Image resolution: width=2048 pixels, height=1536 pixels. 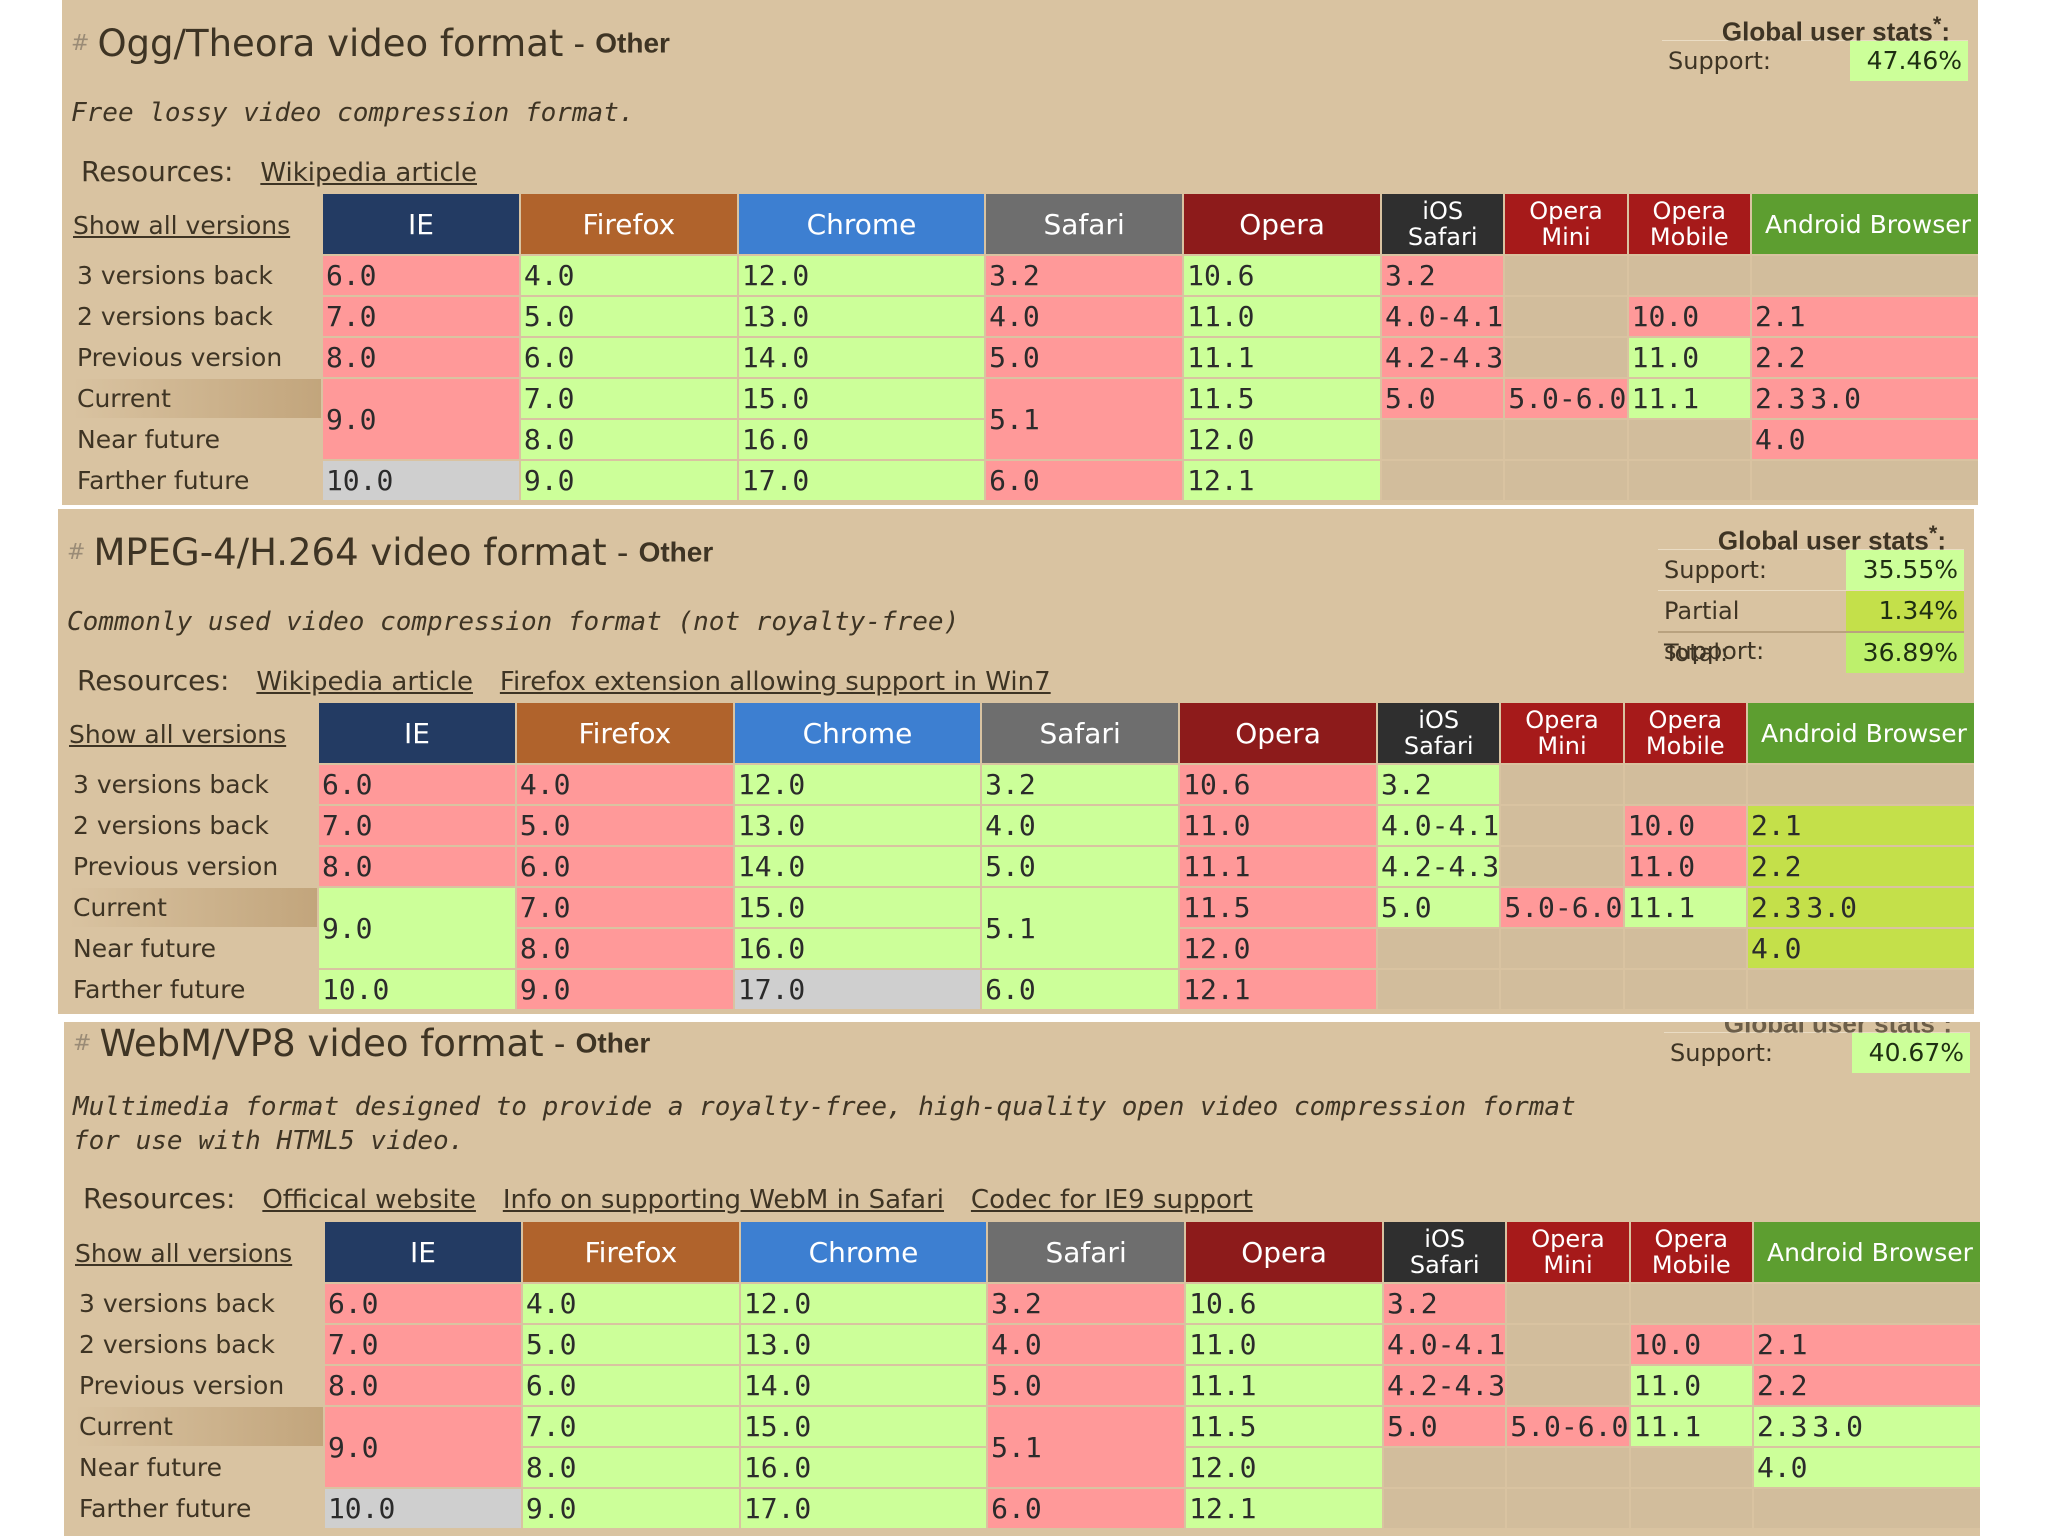 What do you see at coordinates (1714, 631) in the screenshot?
I see `stats-label: Partial support:` at bounding box center [1714, 631].